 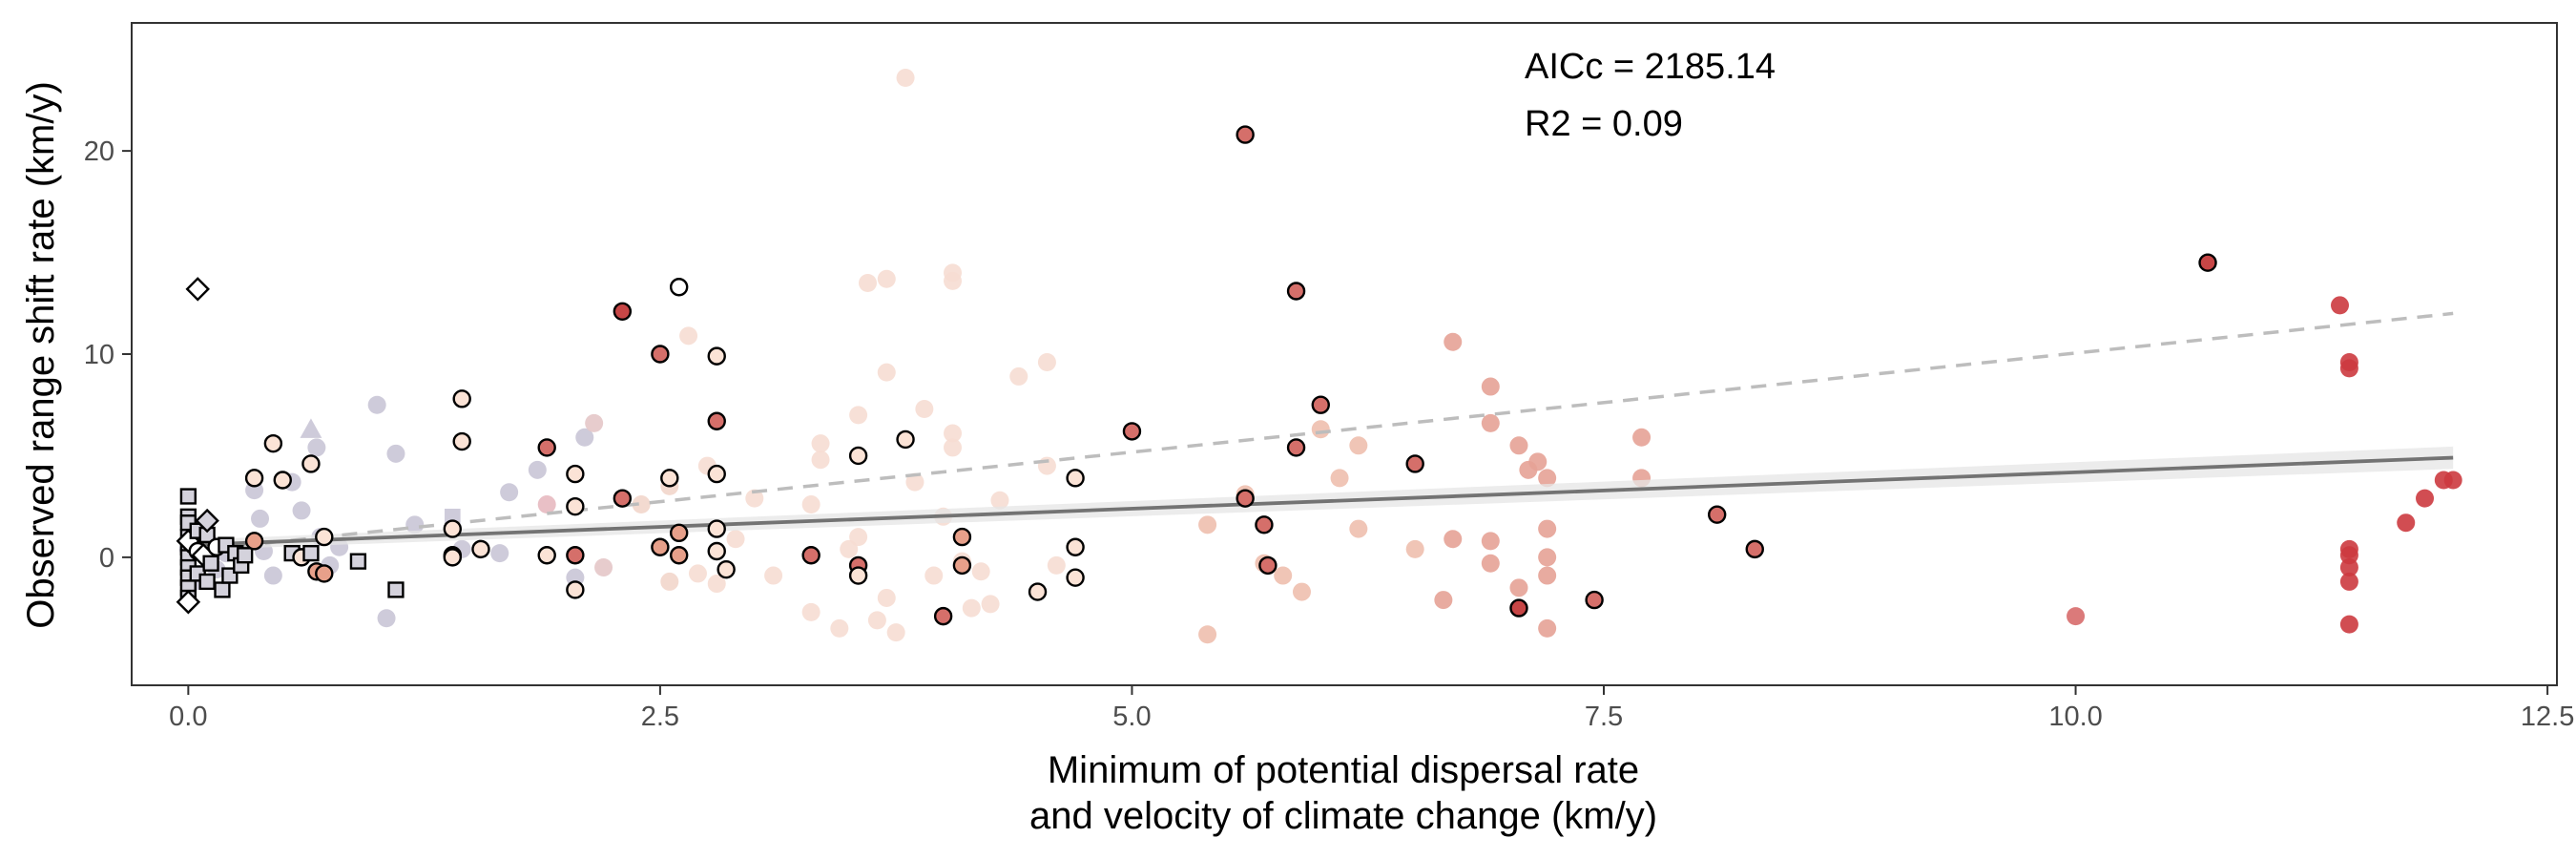 I want to click on y-tick-label: 20, so click(x=99, y=151).